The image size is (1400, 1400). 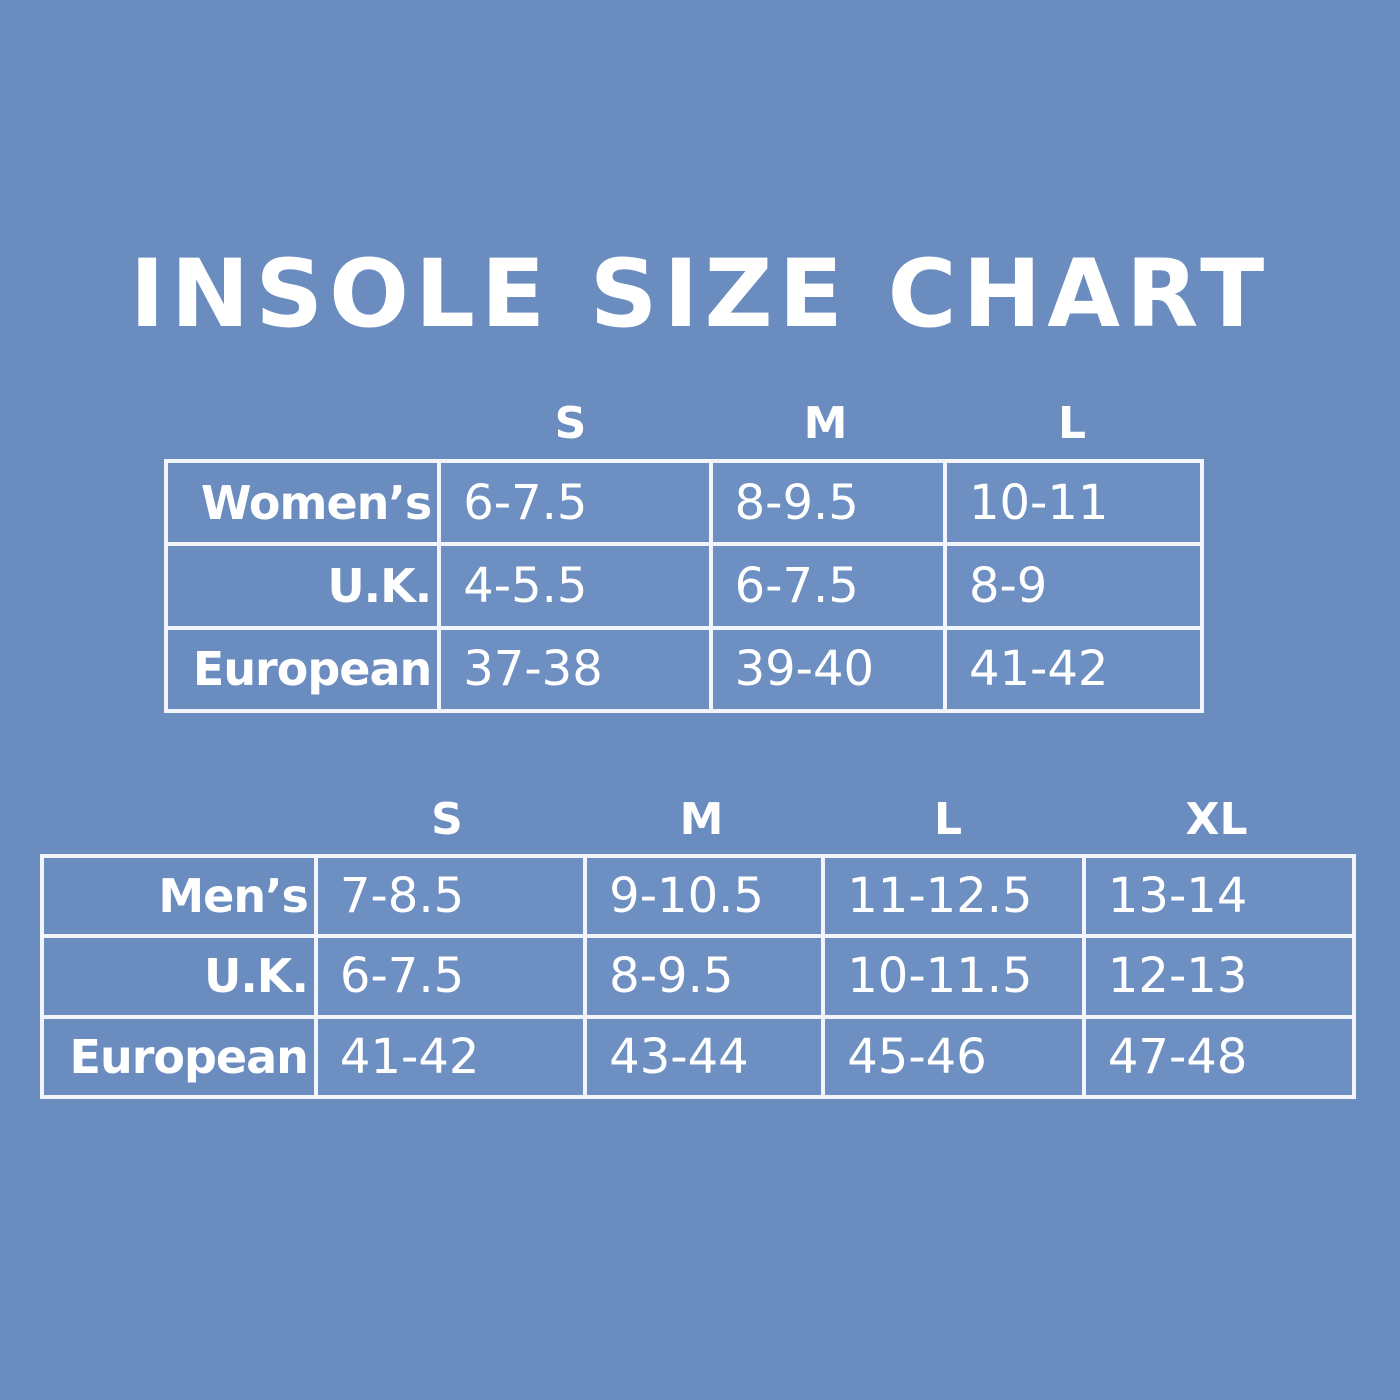 I want to click on size-cell: 45-46, so click(x=953, y=1057).